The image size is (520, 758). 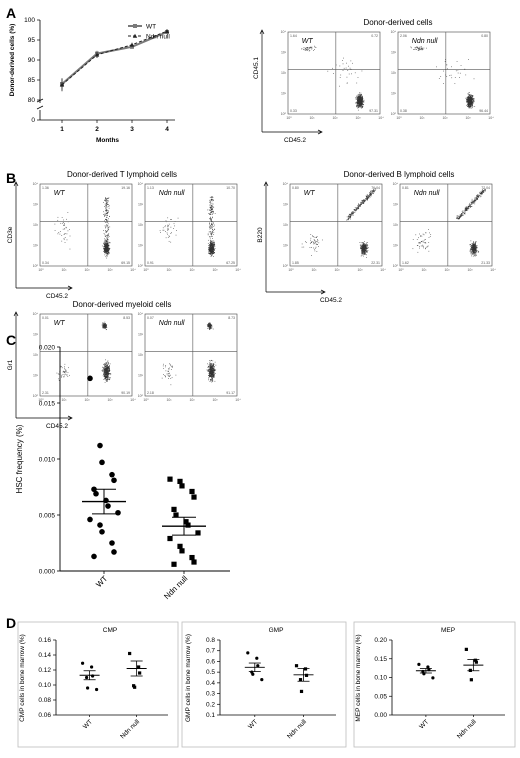 I want to click on event-dots, so click(x=189, y=354).